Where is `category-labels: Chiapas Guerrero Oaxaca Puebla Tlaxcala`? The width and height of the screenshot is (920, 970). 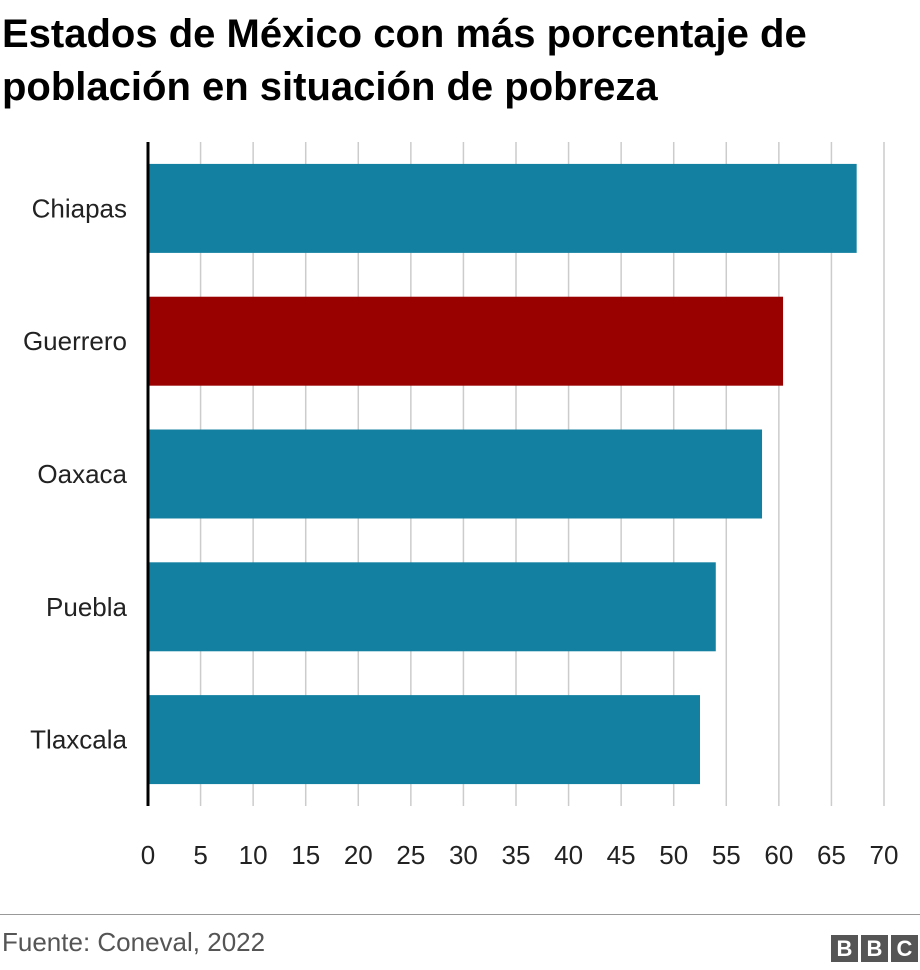
category-labels: Chiapas Guerrero Oaxaca Puebla Tlaxcala is located at coordinates (75, 473).